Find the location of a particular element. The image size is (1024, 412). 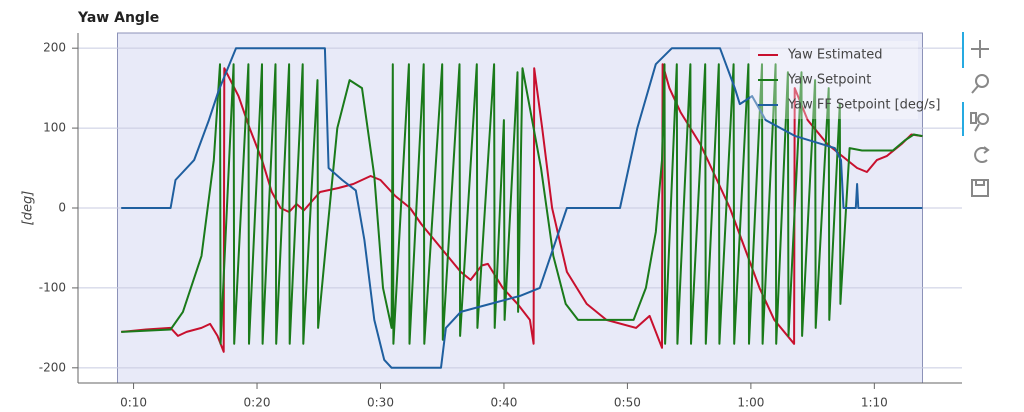

box-zoom-tool is located at coordinates (980, 84).